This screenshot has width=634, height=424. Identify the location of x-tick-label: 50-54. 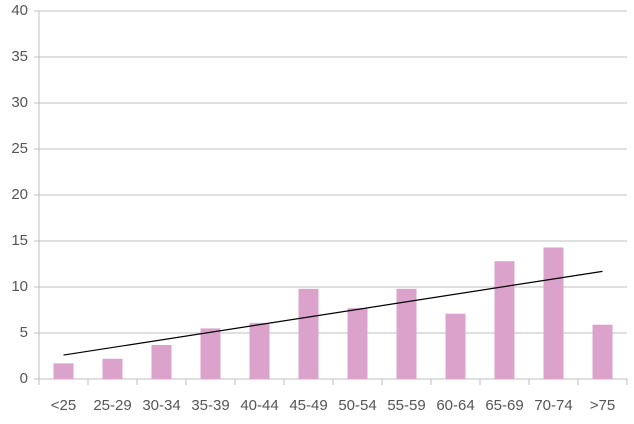
(357, 405).